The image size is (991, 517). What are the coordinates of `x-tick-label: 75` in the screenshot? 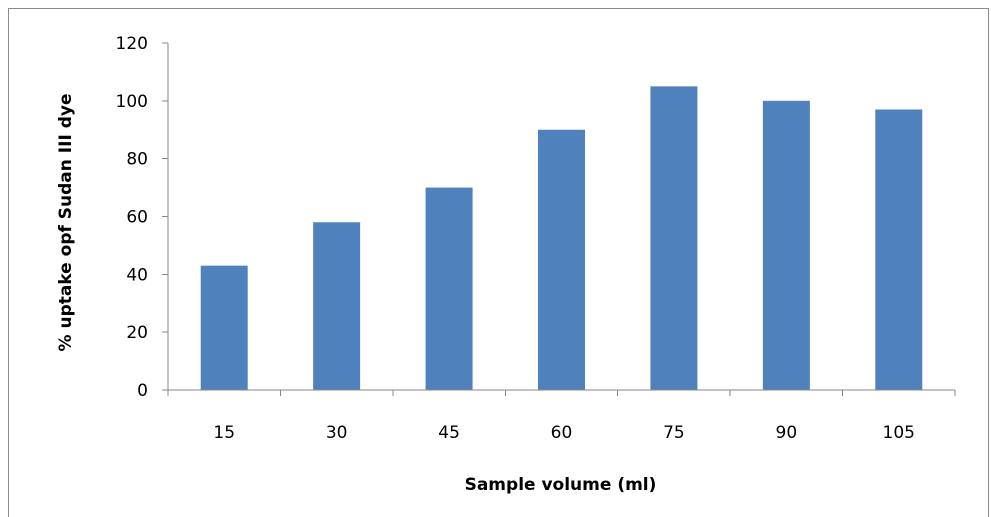 It's located at (674, 433).